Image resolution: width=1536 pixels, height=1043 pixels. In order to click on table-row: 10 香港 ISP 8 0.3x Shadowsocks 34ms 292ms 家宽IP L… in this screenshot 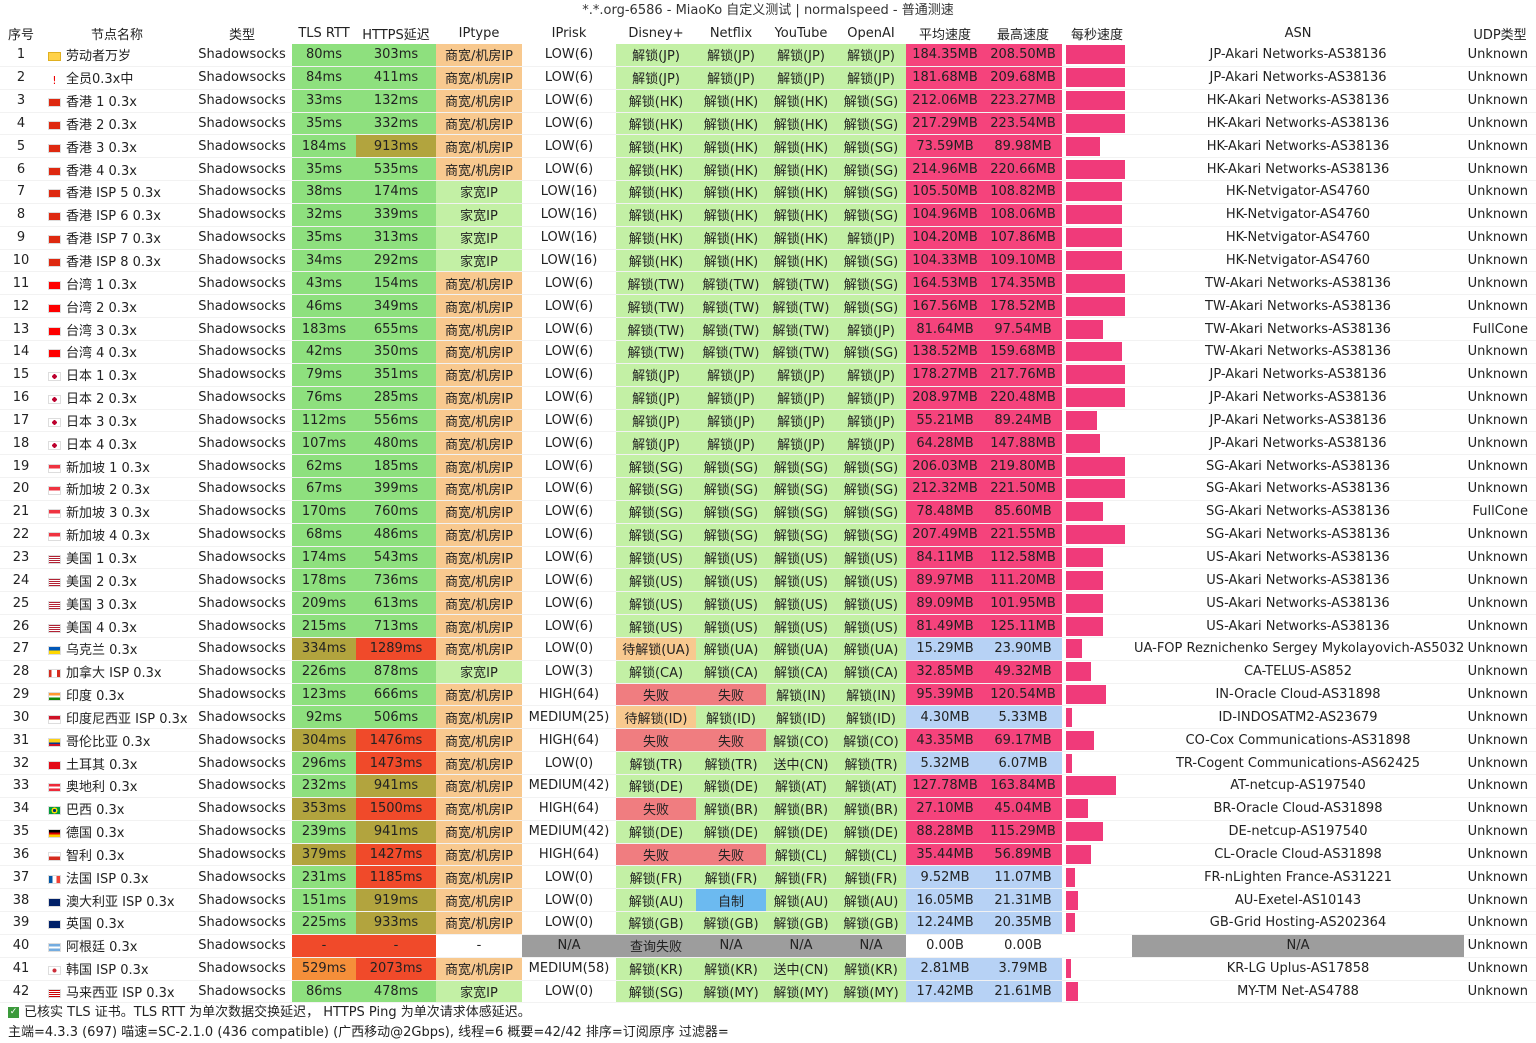, I will do `click(768, 261)`.